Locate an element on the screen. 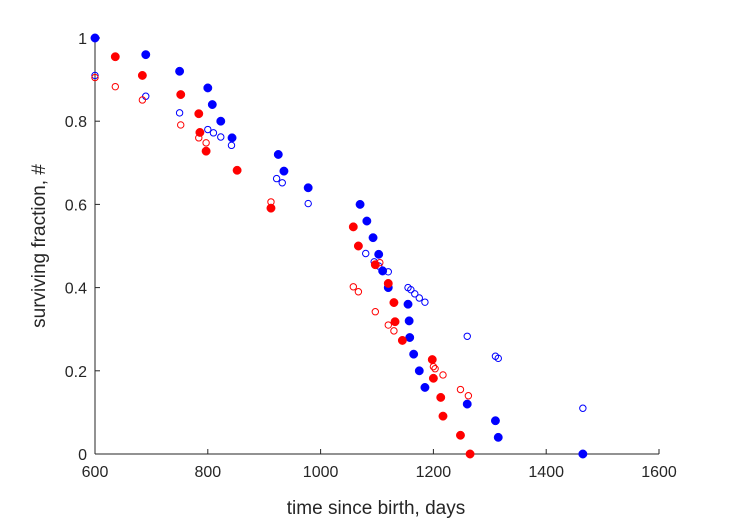 The height and width of the screenshot is (521, 729). x-tick-label: 800 is located at coordinates (207, 472).